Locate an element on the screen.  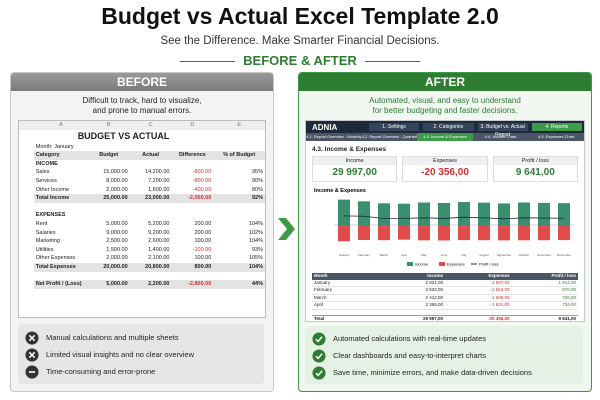
x-tick-label: January is located at coordinates (344, 255).